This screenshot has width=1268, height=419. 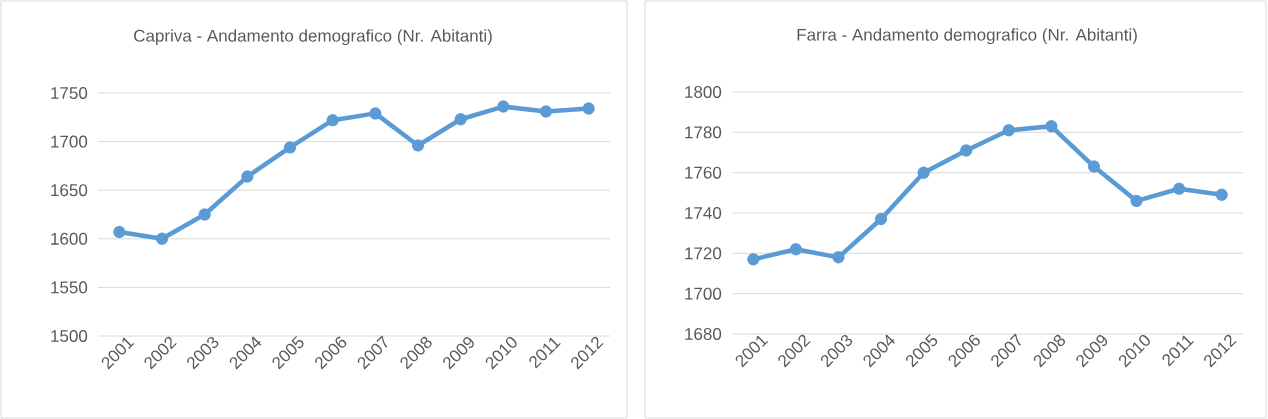 What do you see at coordinates (703, 253) in the screenshot?
I see `y-tick-label: 1720` at bounding box center [703, 253].